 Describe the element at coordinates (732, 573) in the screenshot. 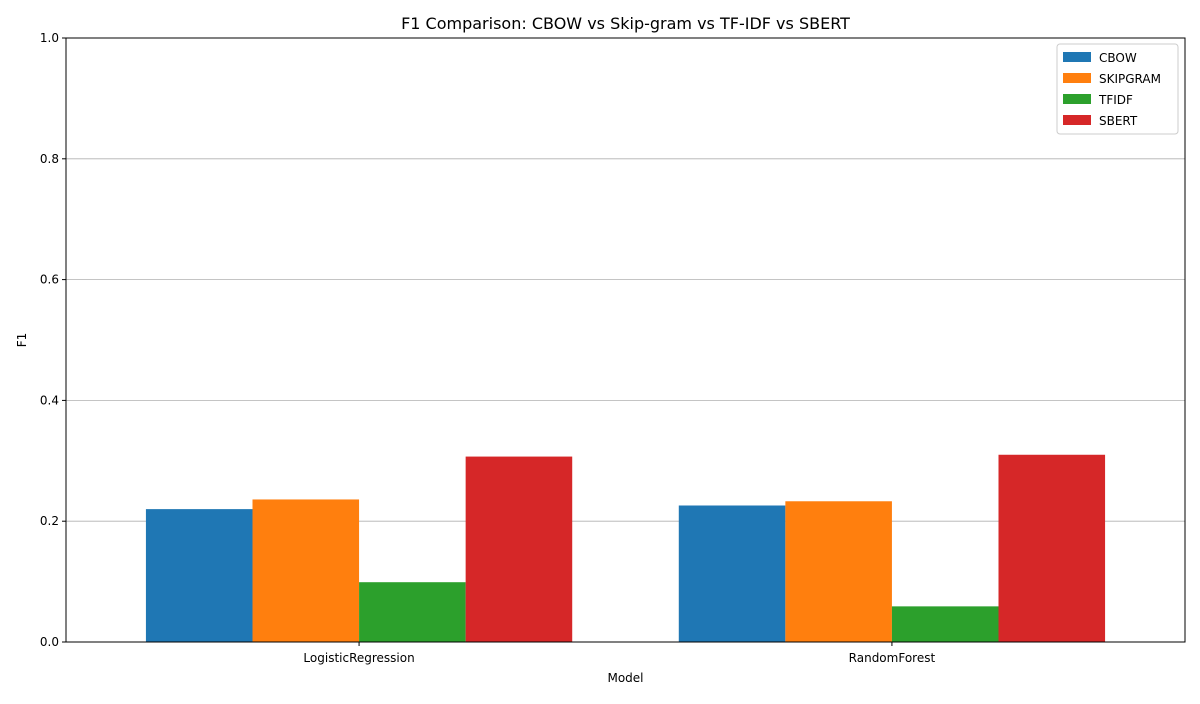

I see `bar-cbow-randomforest` at that location.